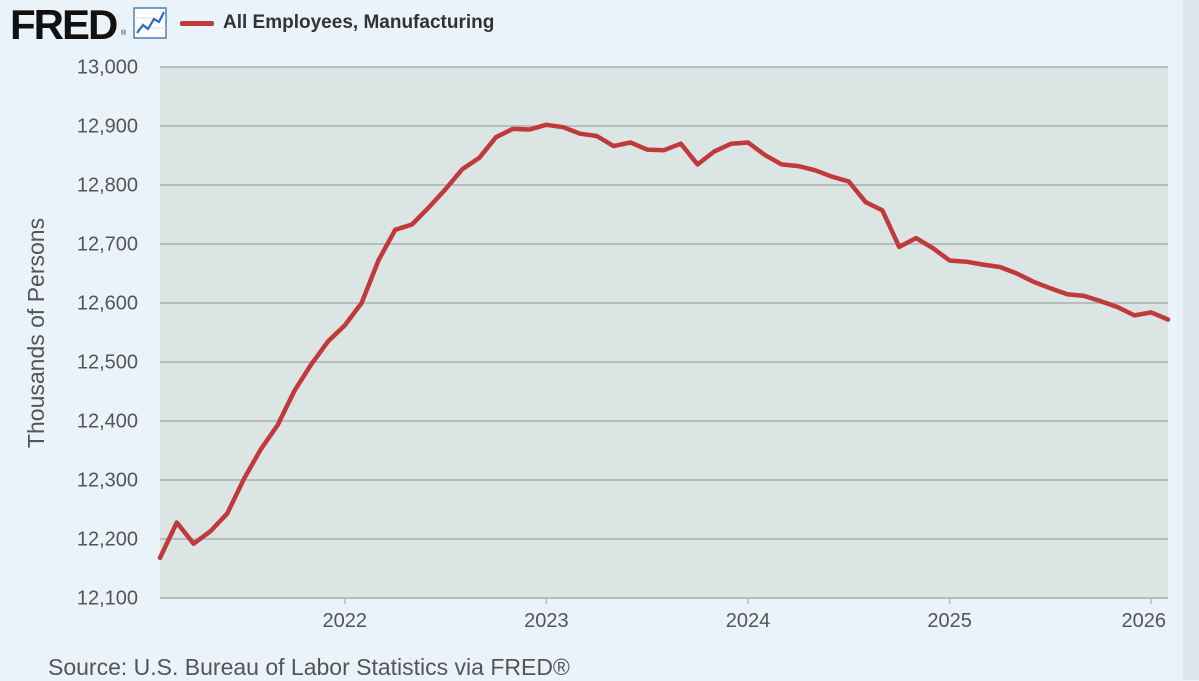 Image resolution: width=1199 pixels, height=681 pixels. I want to click on x-tick-label: 2025, so click(949, 621).